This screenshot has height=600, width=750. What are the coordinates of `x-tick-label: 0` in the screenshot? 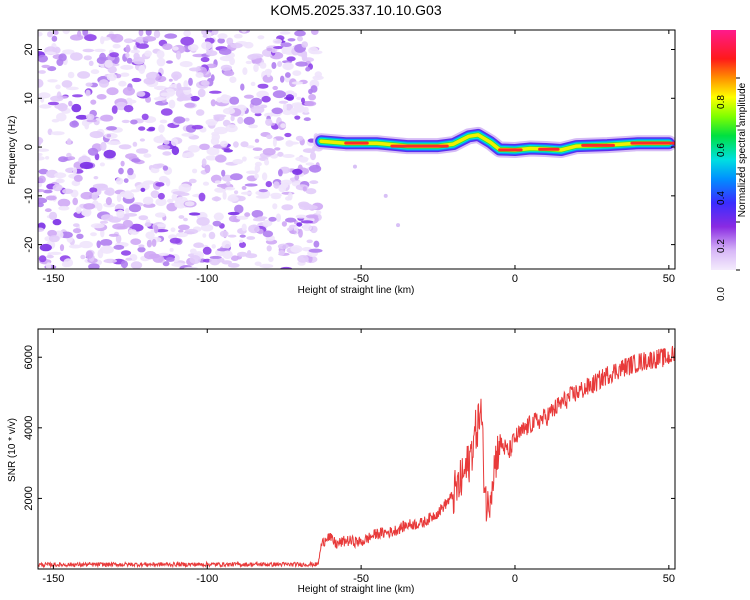 It's located at (515, 279).